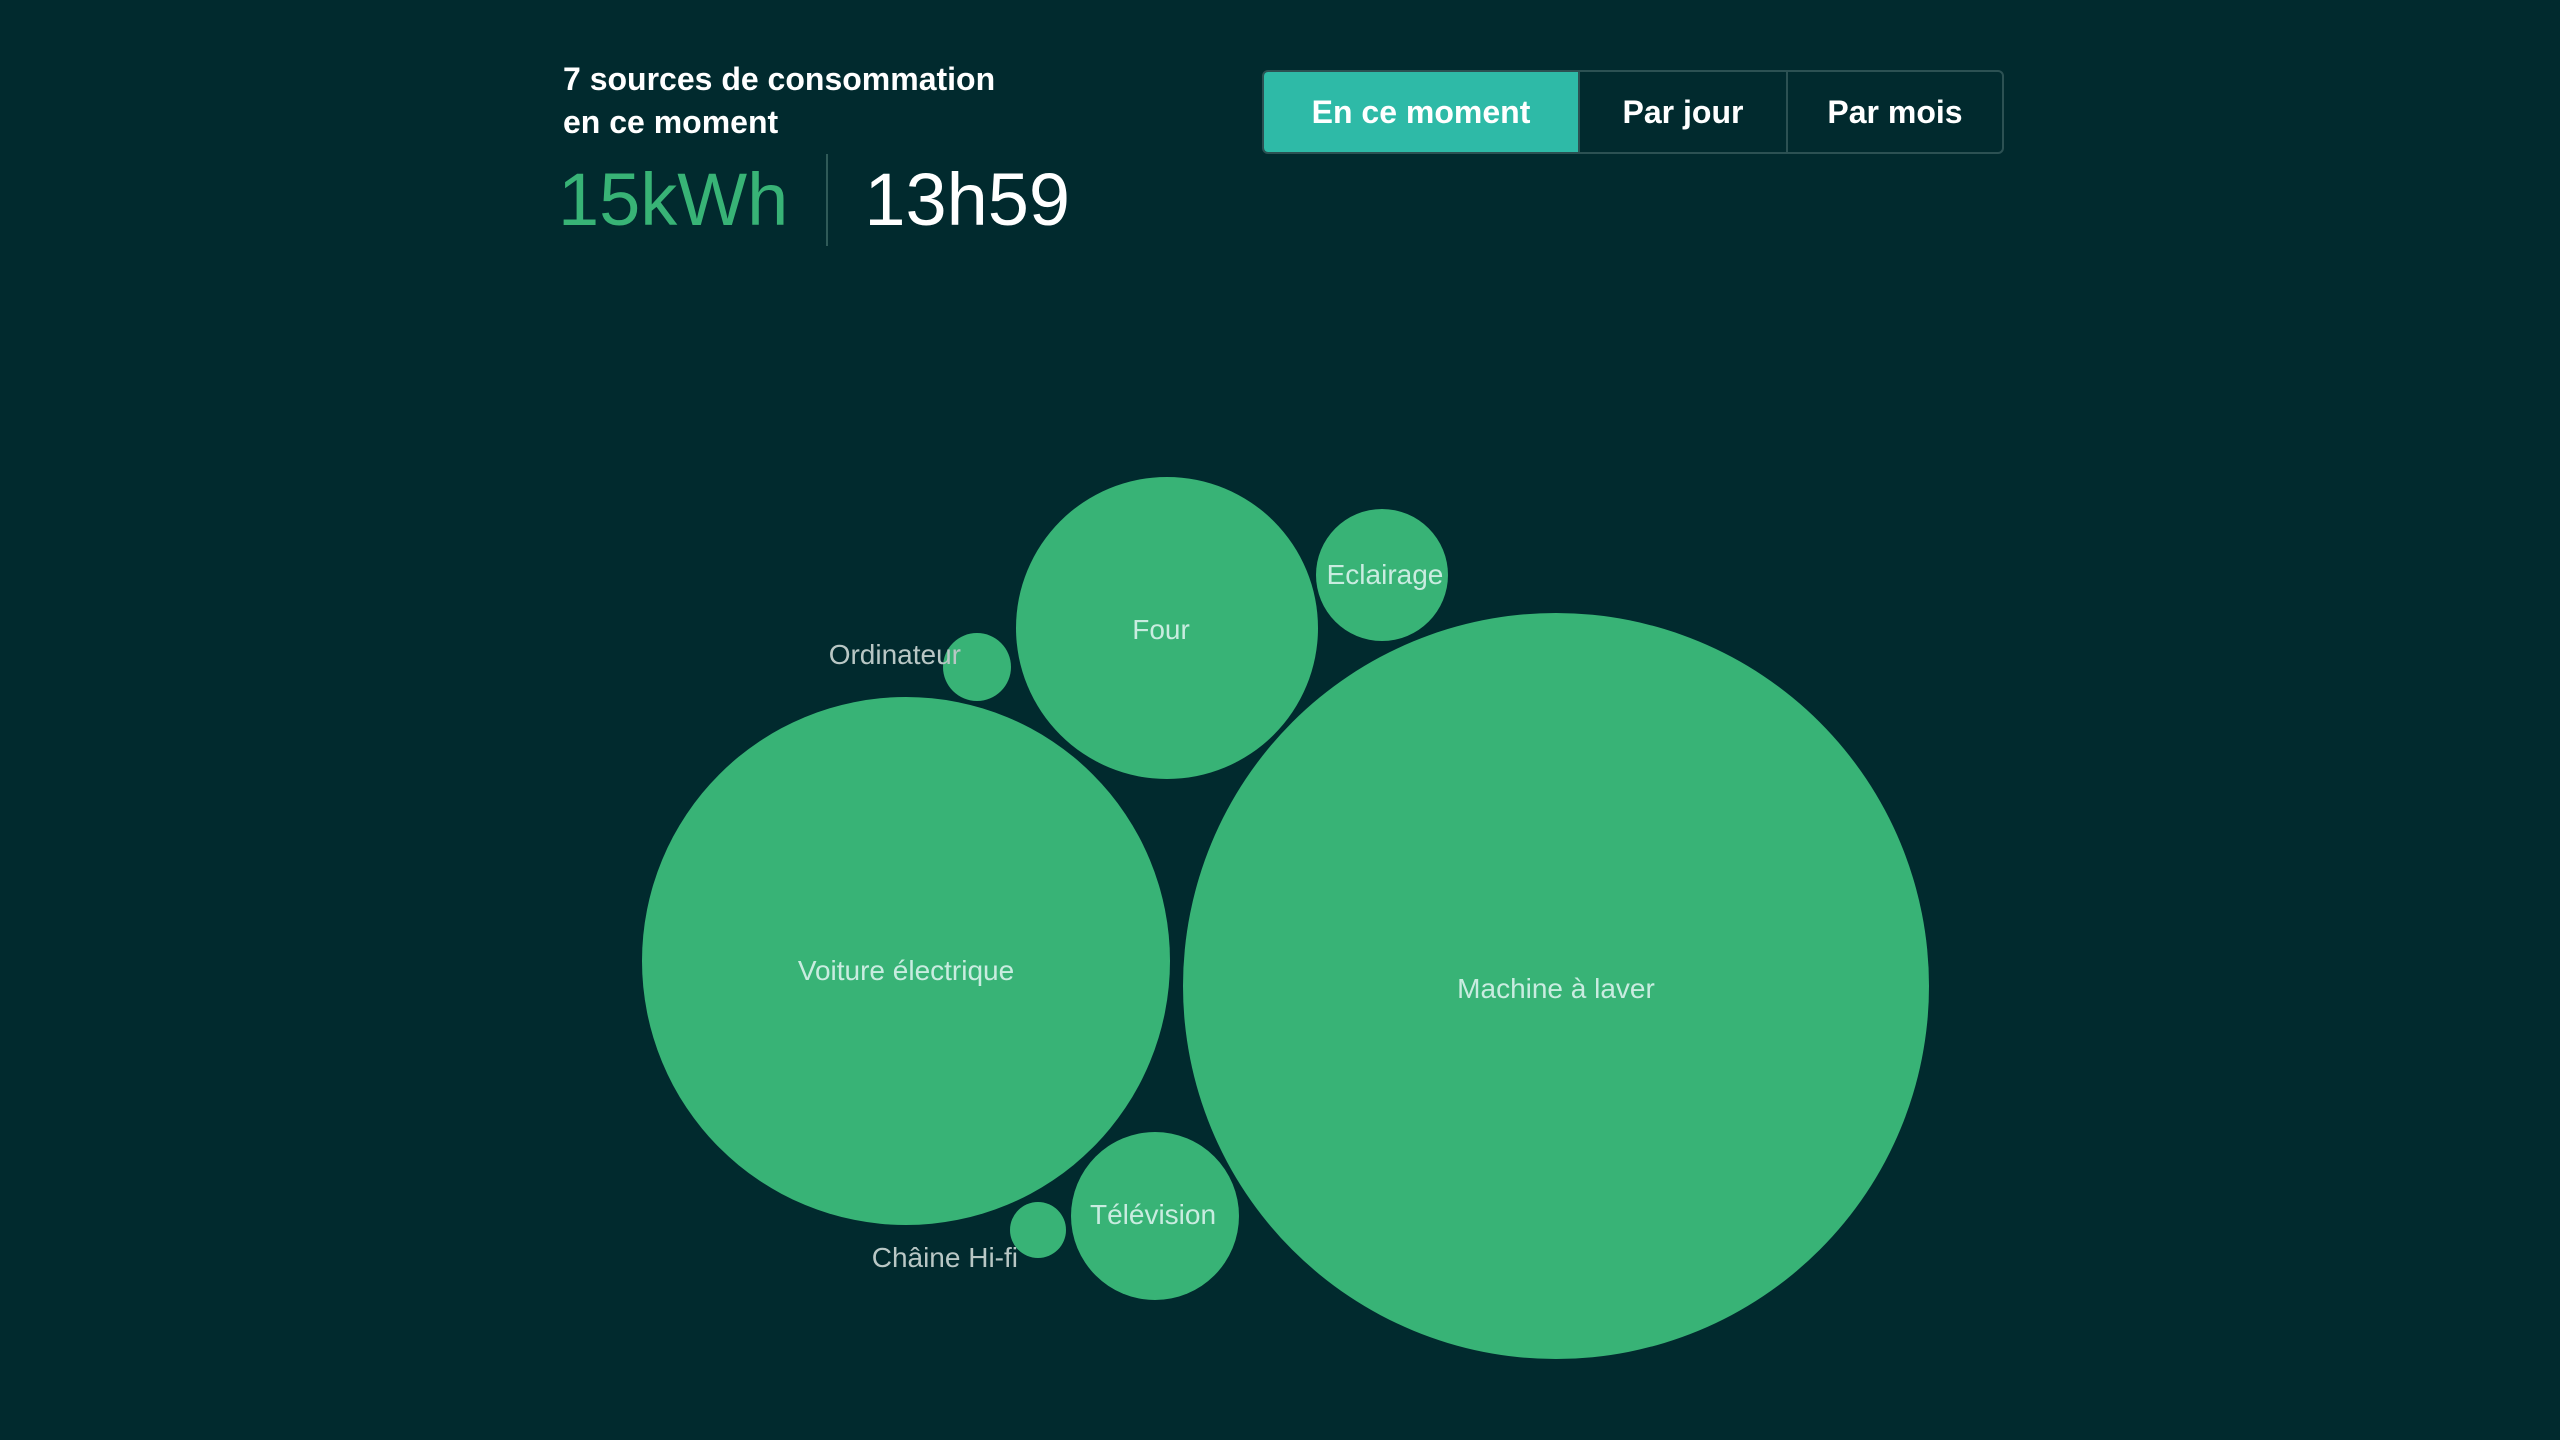 The height and width of the screenshot is (1440, 2560). What do you see at coordinates (944, 1257) in the screenshot?
I see `bubble-label-chaine-hifi: Châine Hi-fi` at bounding box center [944, 1257].